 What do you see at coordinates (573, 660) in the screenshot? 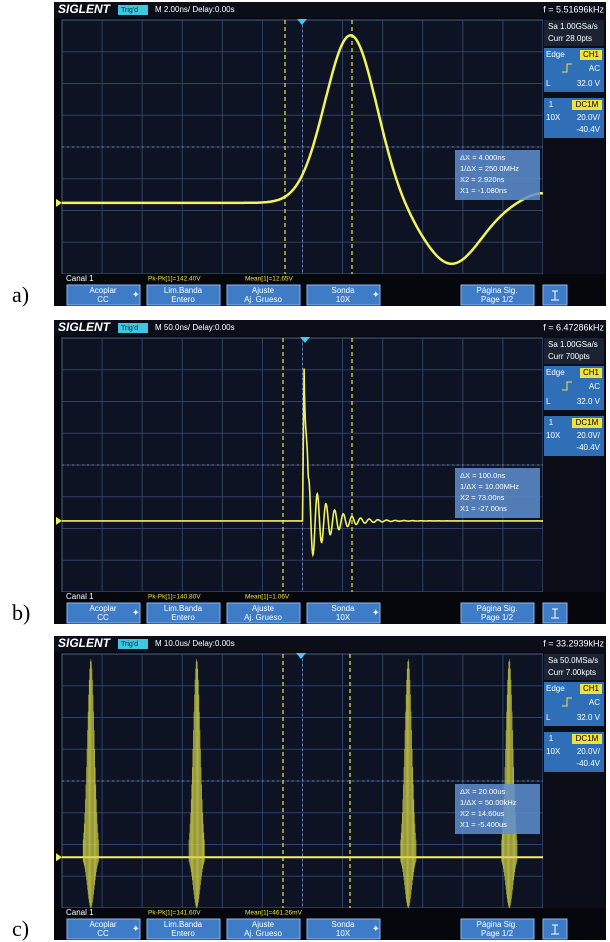
I see `sample-rate: Sa 50.0MSa/s` at bounding box center [573, 660].